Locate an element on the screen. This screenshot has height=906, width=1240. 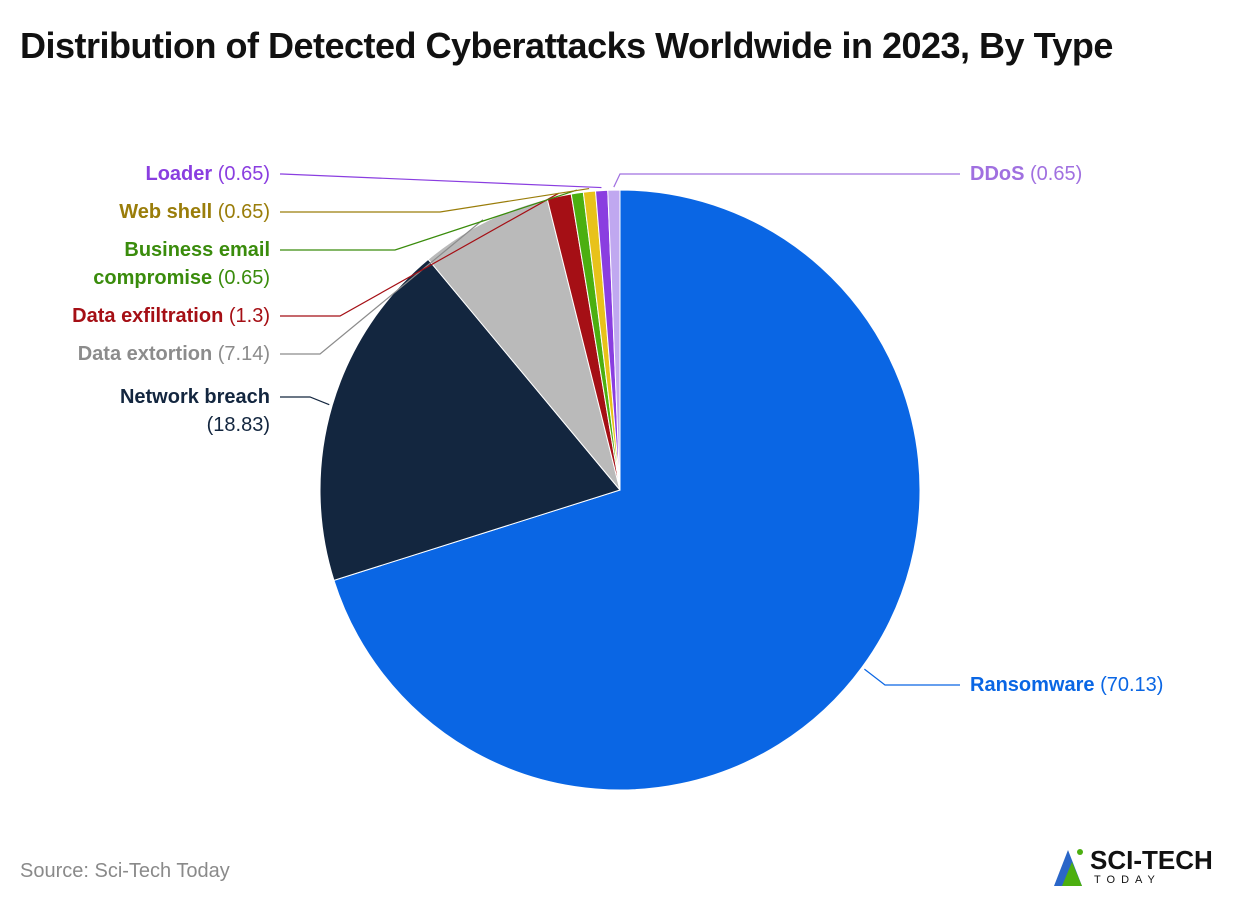
data-label: Data exfiltration (1.3) is located at coordinates (171, 316).